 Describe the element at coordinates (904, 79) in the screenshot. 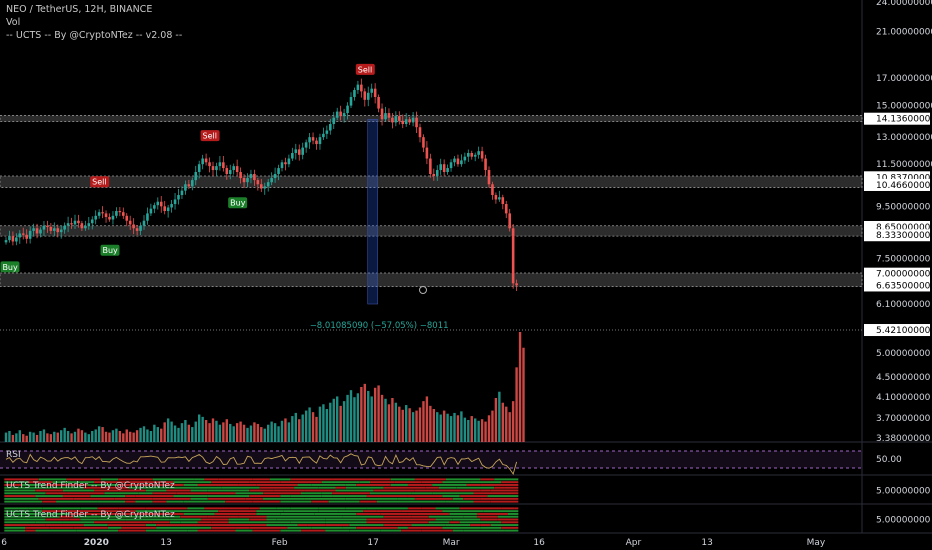

I see `price-axis-tick: 17.00000000` at that location.